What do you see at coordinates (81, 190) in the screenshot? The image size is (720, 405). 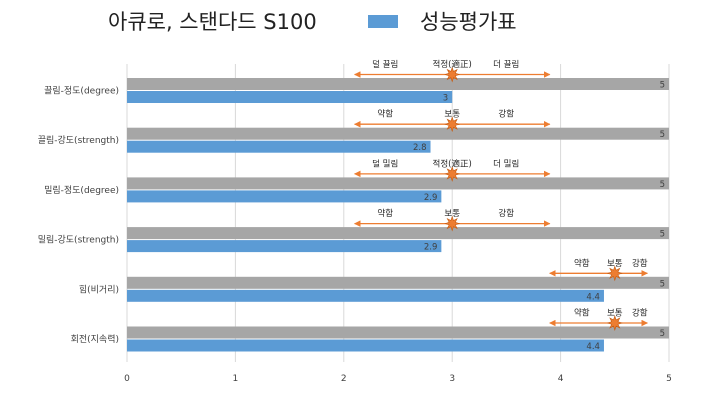 I see `category-label: 밀림-정도(degree)` at bounding box center [81, 190].